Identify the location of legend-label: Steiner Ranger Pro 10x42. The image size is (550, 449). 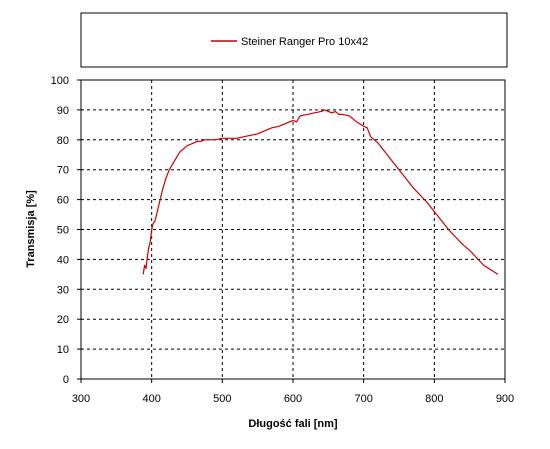
(304, 42).